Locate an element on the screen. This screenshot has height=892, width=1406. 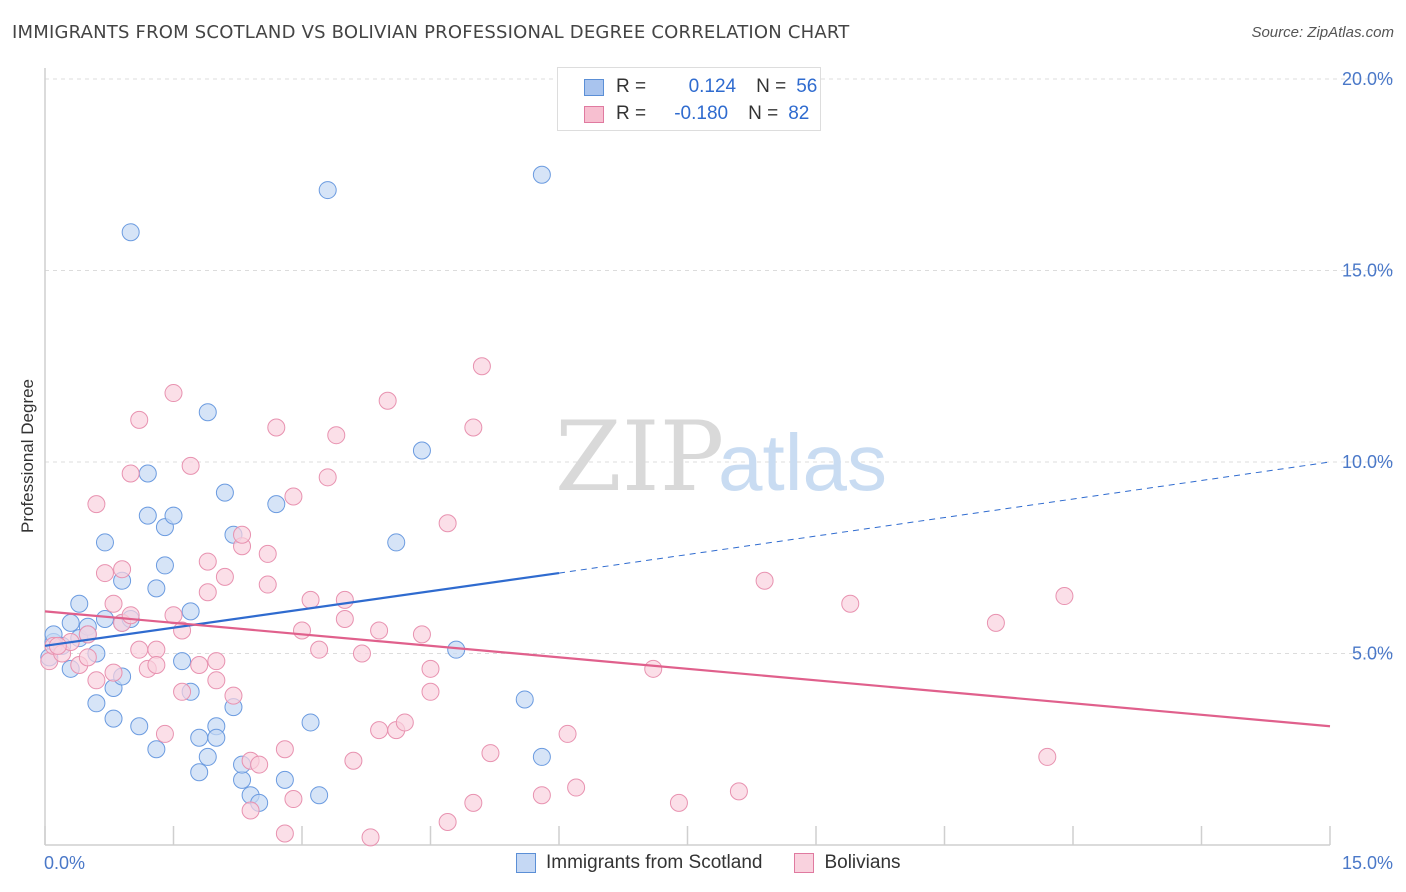
watermark: ZIP atlas is located at coordinates (721, 457).